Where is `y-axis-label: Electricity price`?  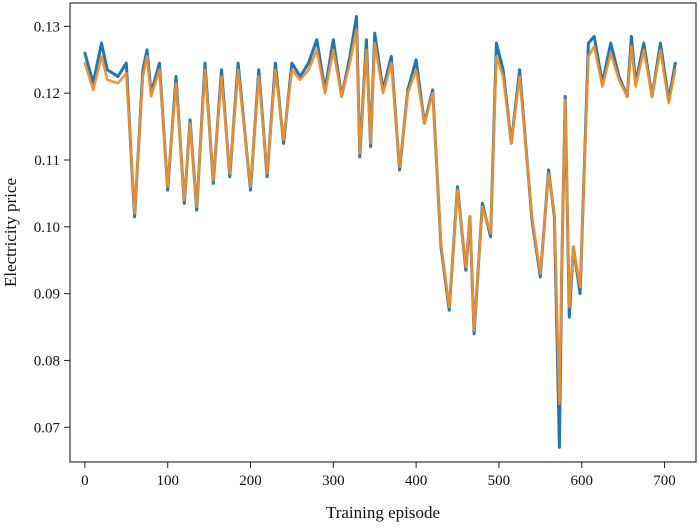 y-axis-label: Electricity price is located at coordinates (10, 232).